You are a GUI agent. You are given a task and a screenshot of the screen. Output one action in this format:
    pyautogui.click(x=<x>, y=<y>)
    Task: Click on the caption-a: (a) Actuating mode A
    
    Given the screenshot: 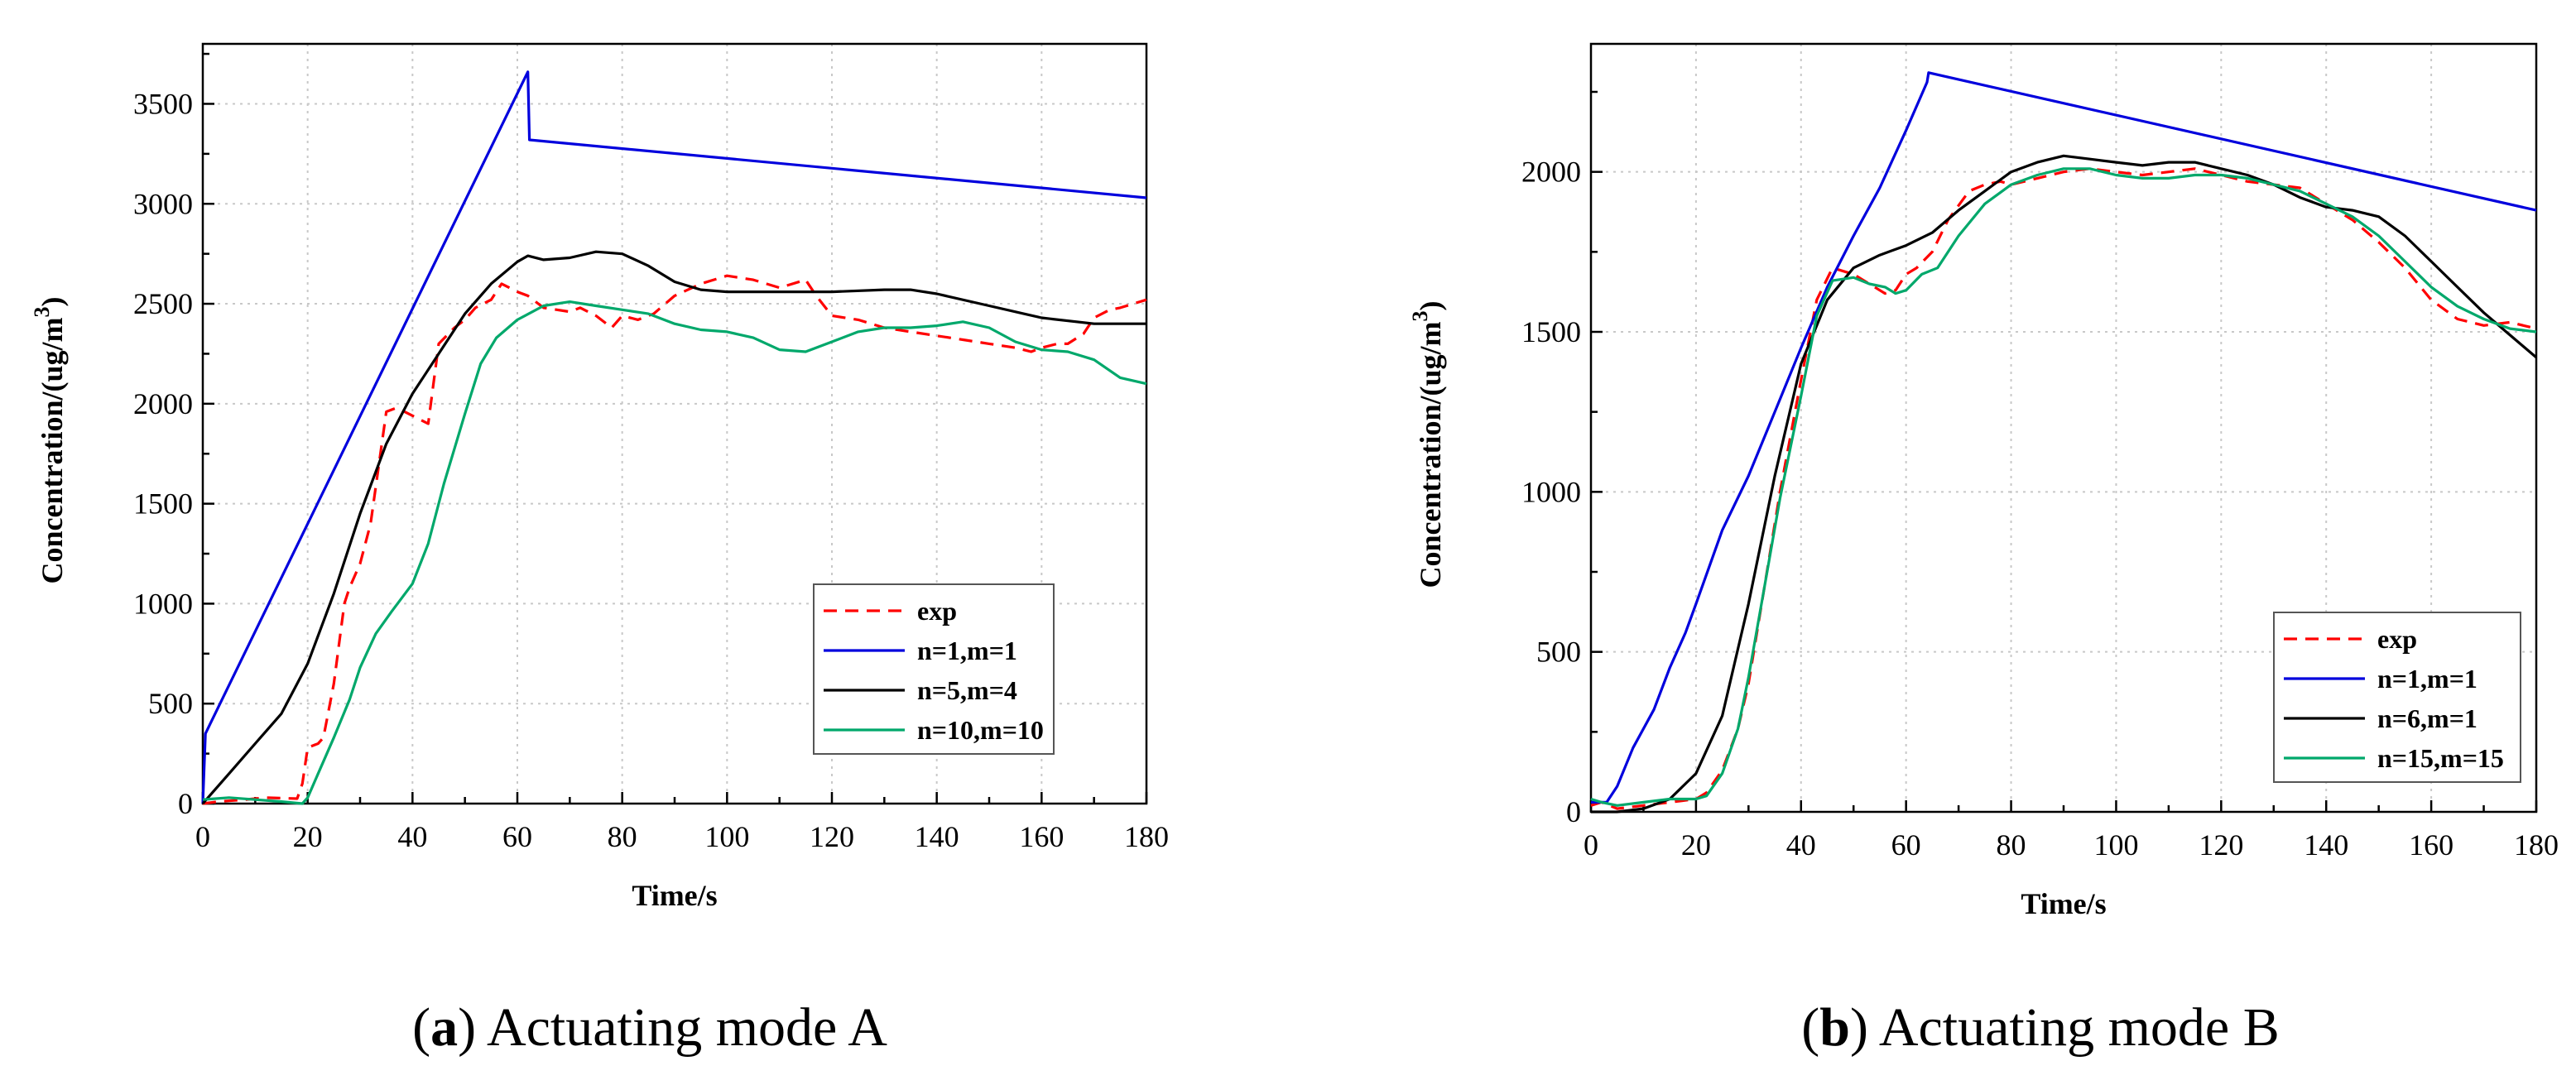 What is the action you would take?
    pyautogui.click(x=649, y=1027)
    